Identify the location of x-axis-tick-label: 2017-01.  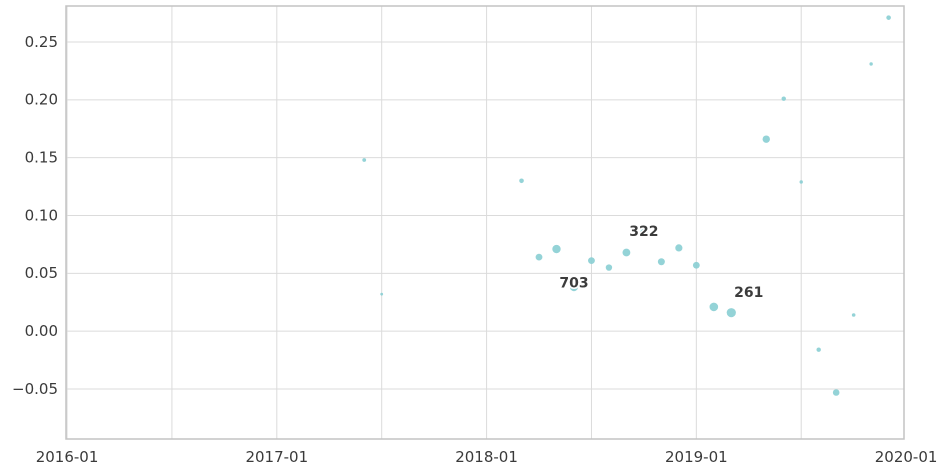
(276, 457).